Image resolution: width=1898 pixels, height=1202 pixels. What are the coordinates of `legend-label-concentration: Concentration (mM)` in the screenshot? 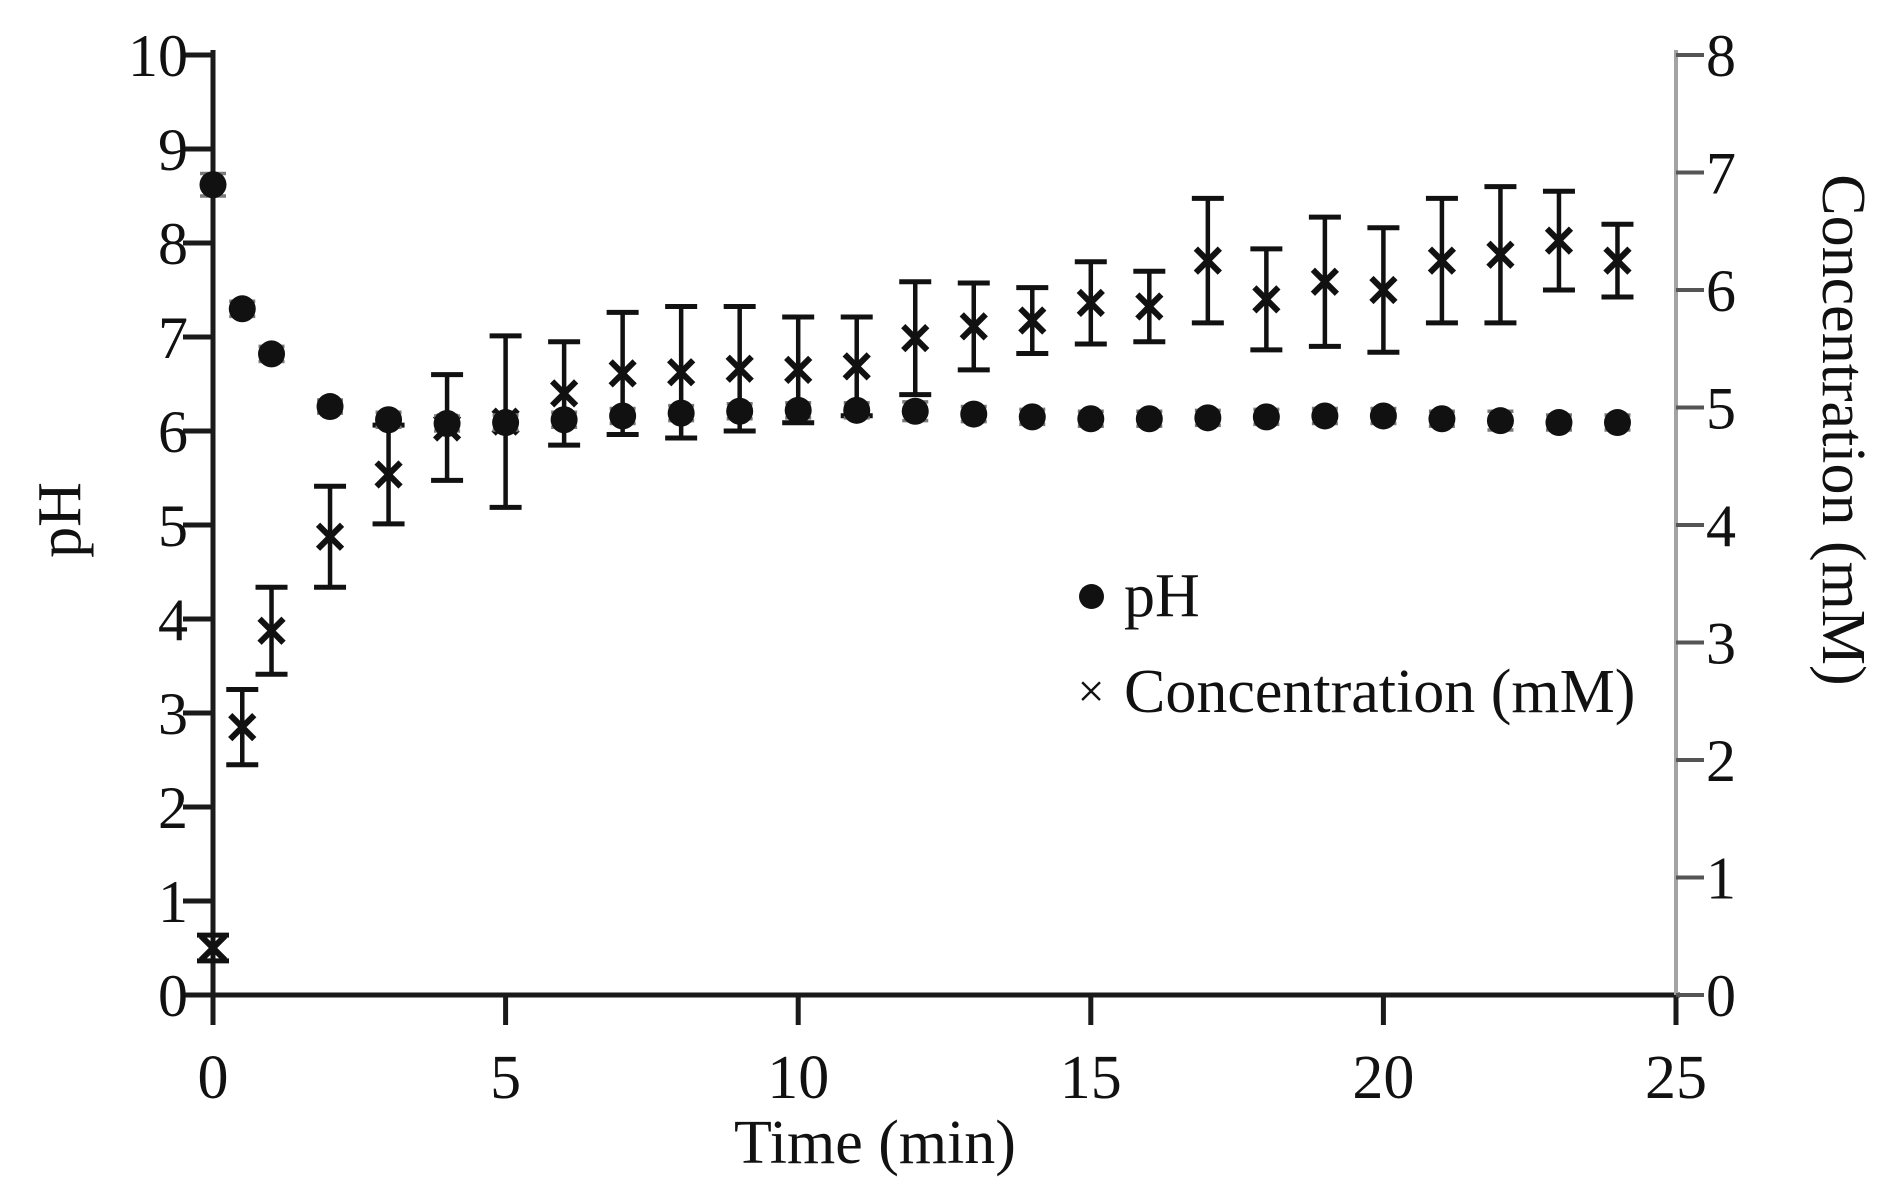 It's located at (1380, 691).